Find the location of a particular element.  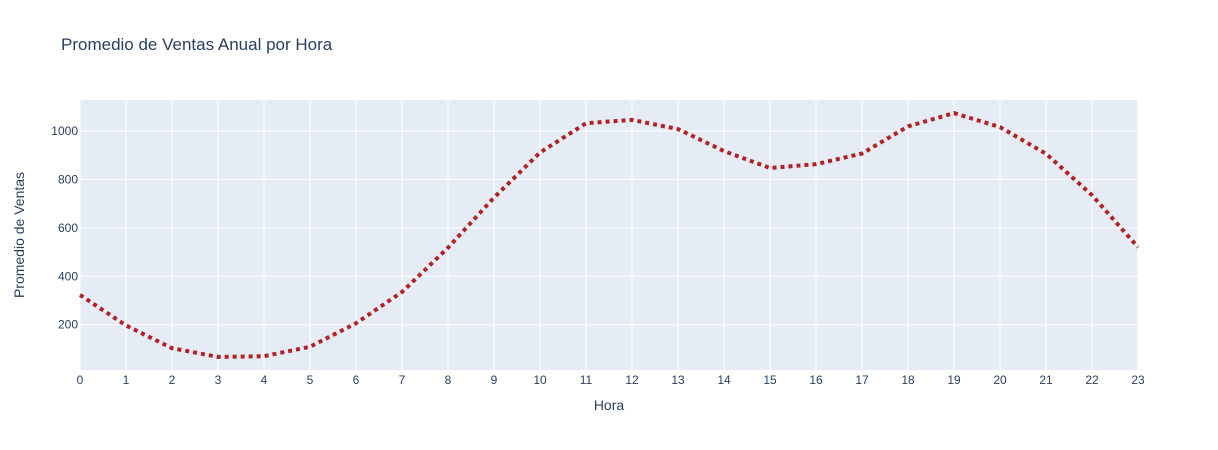

y-tick-label: 1000 is located at coordinates (64, 131).